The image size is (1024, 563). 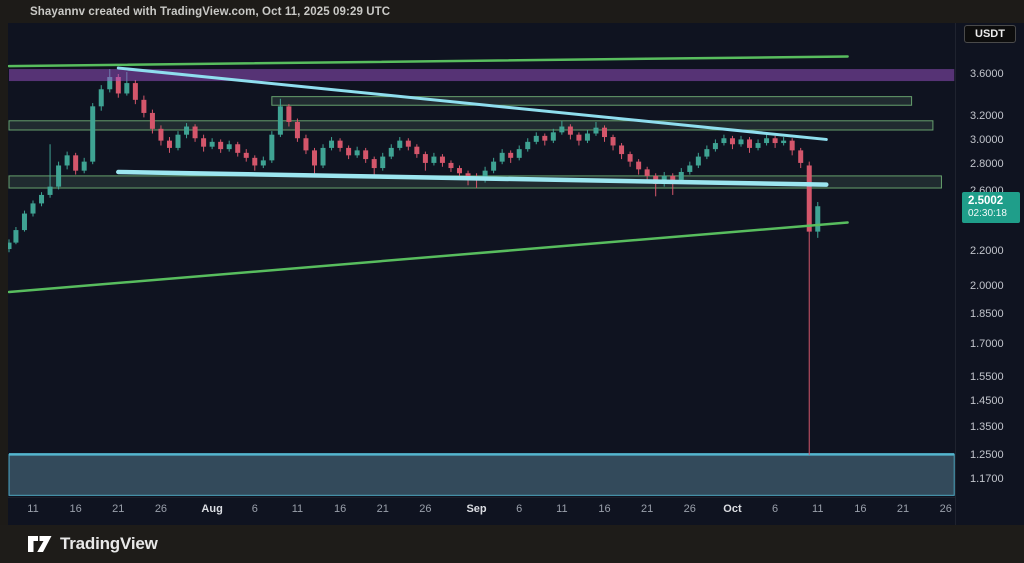 What do you see at coordinates (987, 116) in the screenshot?
I see `price-tick: 3.2000` at bounding box center [987, 116].